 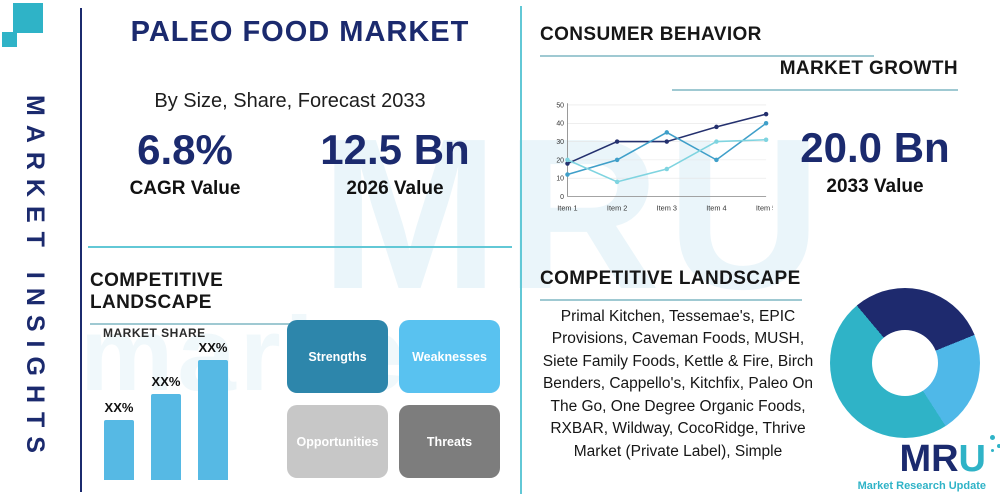 I want to click on stat-cagr-label: CAGR Value, so click(x=185, y=188).